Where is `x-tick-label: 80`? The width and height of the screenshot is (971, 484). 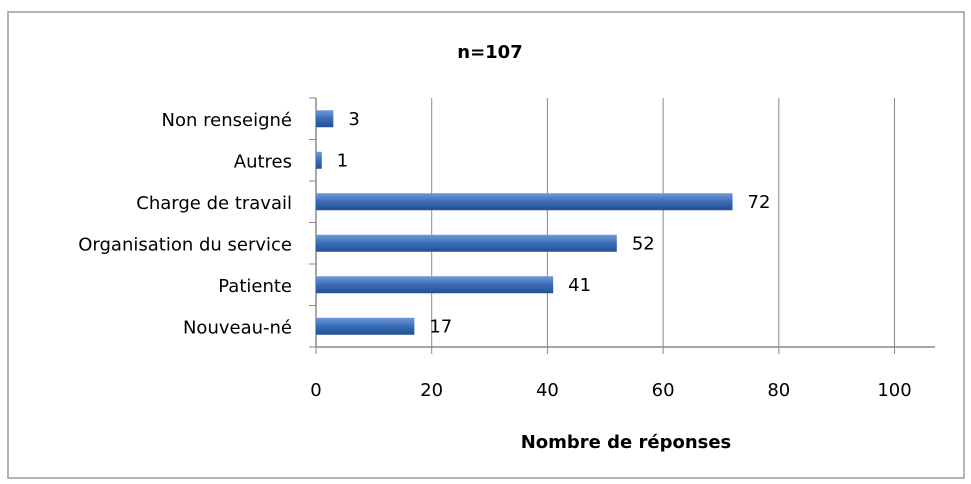
x-tick-label: 80 is located at coordinates (778, 390).